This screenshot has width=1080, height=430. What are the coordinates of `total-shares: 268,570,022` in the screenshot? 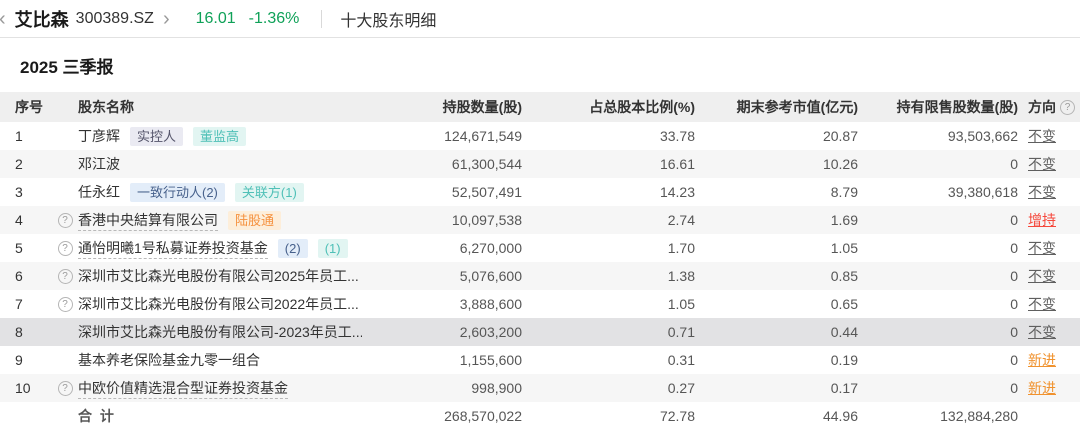 It's located at (483, 416).